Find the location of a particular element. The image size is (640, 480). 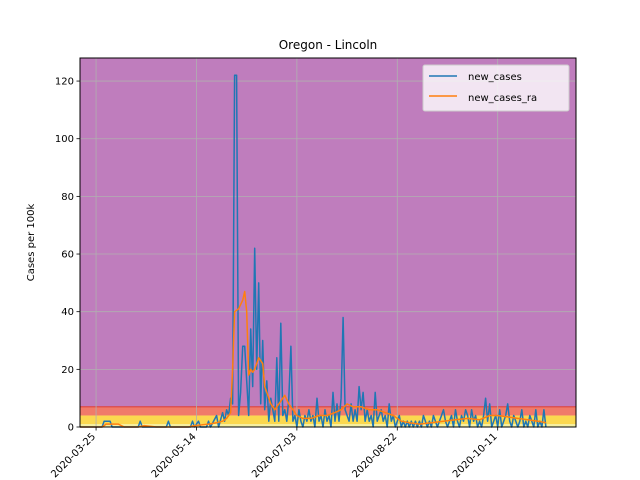

y-tick-label: 80 is located at coordinates (67, 197).